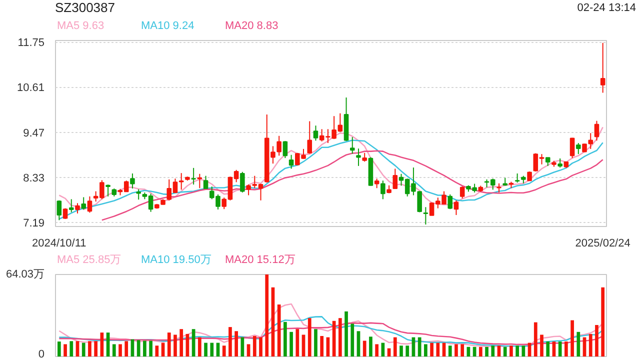  What do you see at coordinates (34, 133) in the screenshot?
I see `y-tick-label: 9.47` at bounding box center [34, 133].